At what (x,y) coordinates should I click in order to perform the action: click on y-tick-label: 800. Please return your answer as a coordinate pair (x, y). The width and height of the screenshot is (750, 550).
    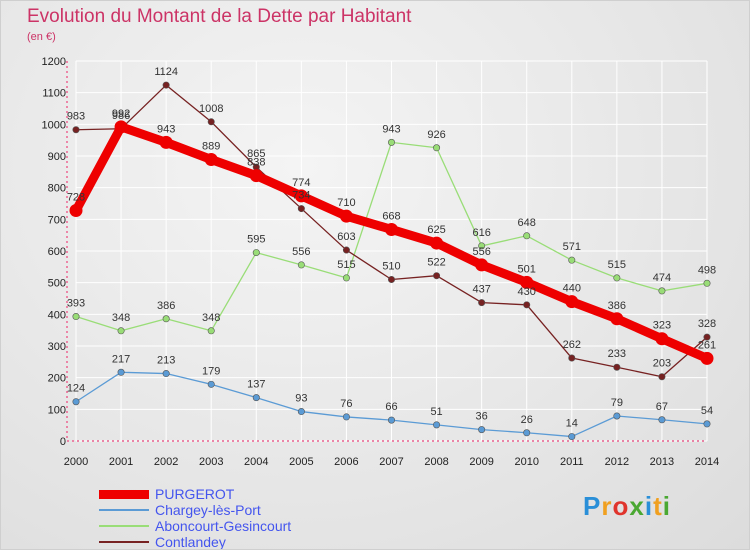
    Looking at the image, I should click on (57, 189).